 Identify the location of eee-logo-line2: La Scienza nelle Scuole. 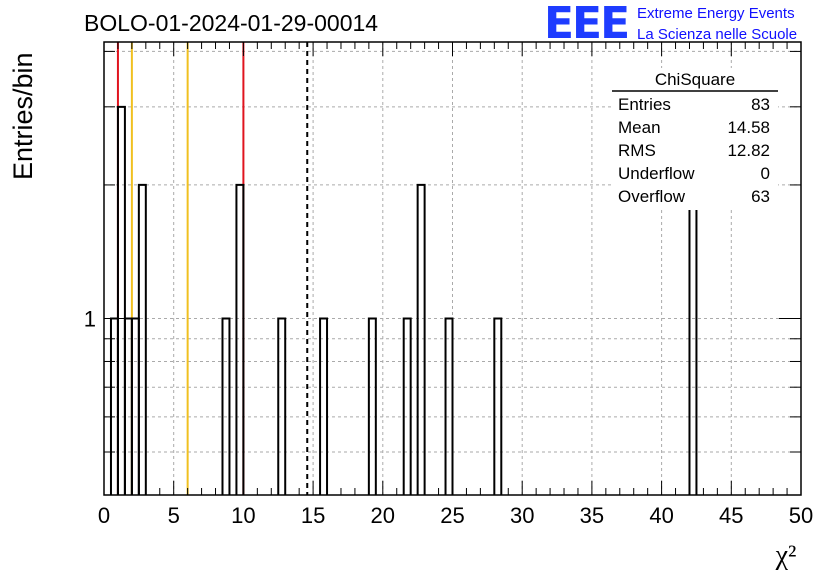
(717, 34).